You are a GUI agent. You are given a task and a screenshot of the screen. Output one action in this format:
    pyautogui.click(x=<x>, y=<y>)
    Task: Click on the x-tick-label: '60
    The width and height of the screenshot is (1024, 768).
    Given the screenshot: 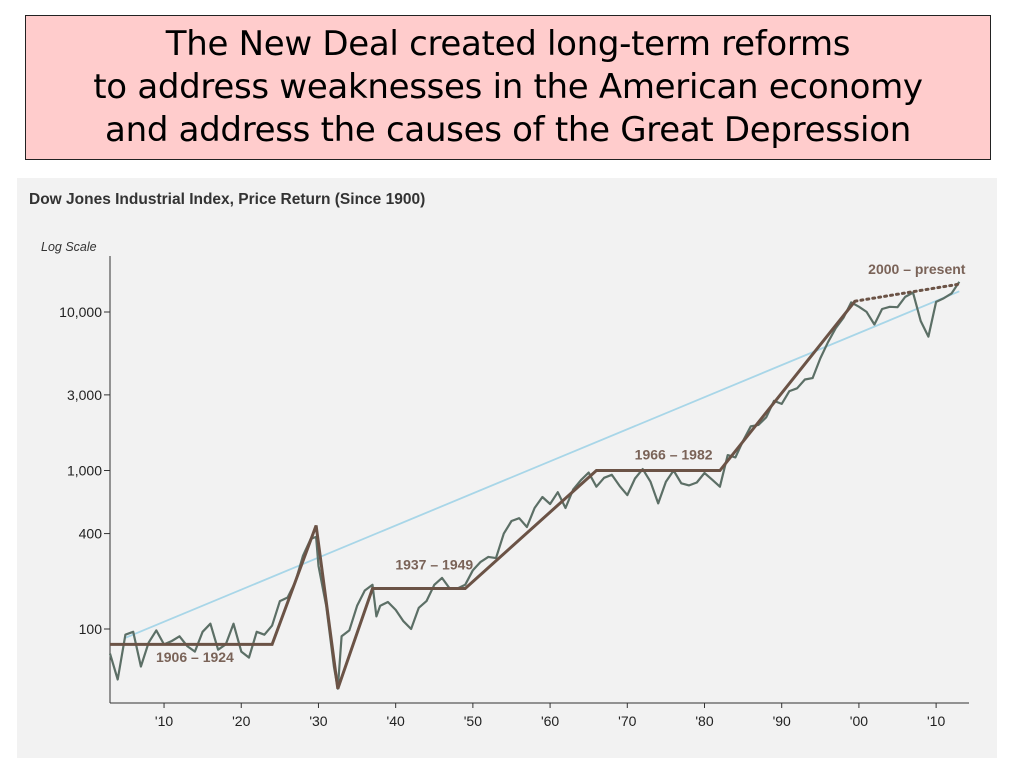 What is the action you would take?
    pyautogui.click(x=550, y=721)
    